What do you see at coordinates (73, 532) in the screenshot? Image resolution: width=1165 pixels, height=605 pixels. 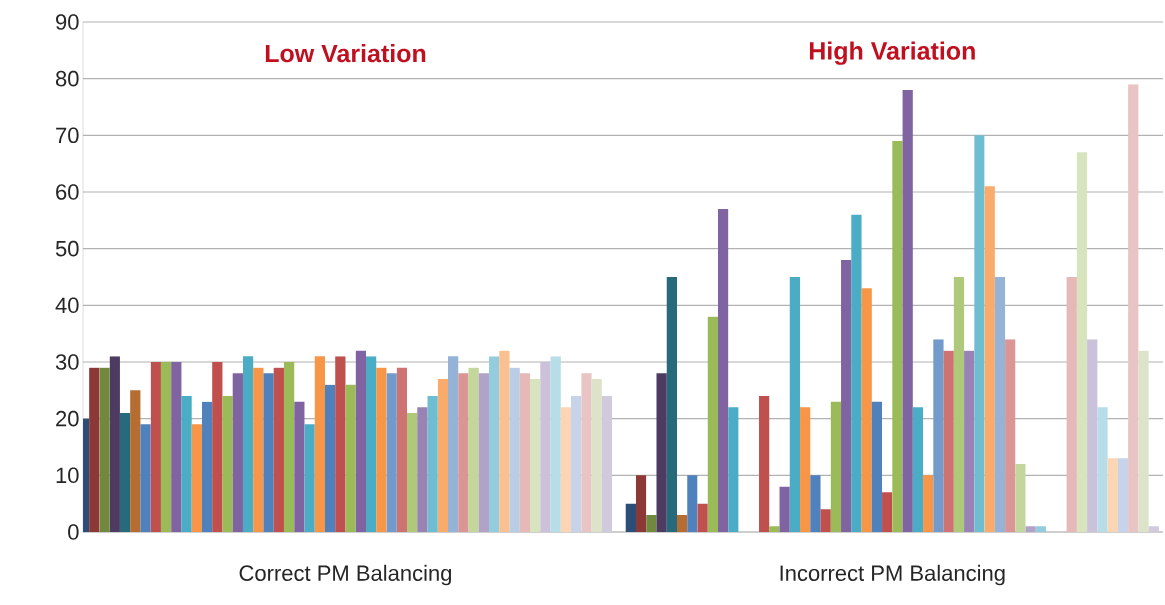 I see `y-tick-label: 0` at bounding box center [73, 532].